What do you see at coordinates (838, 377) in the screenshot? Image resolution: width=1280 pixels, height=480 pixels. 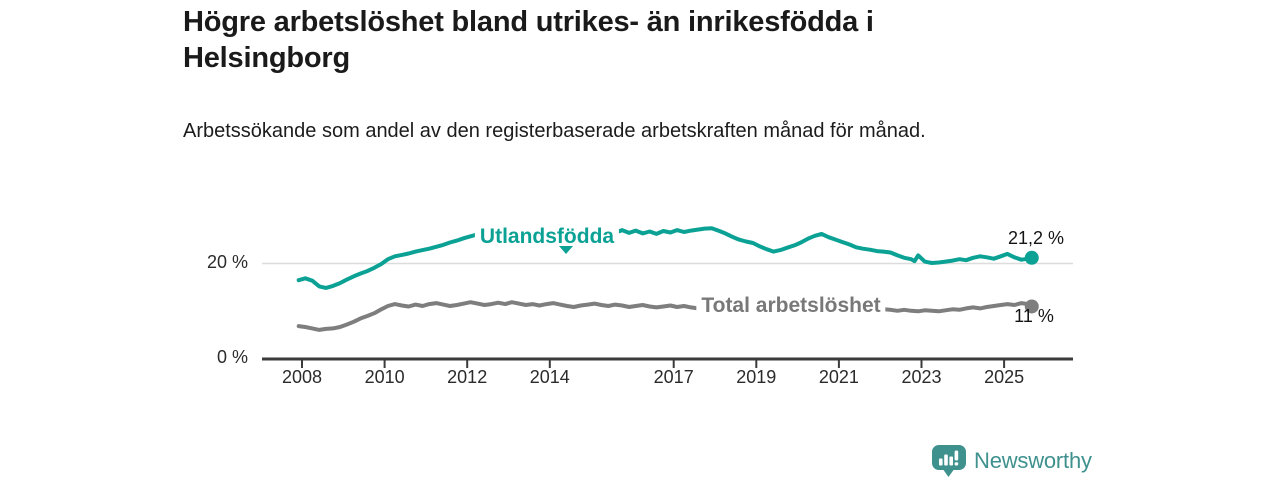 I see `x-axis-label: 2021` at bounding box center [838, 377].